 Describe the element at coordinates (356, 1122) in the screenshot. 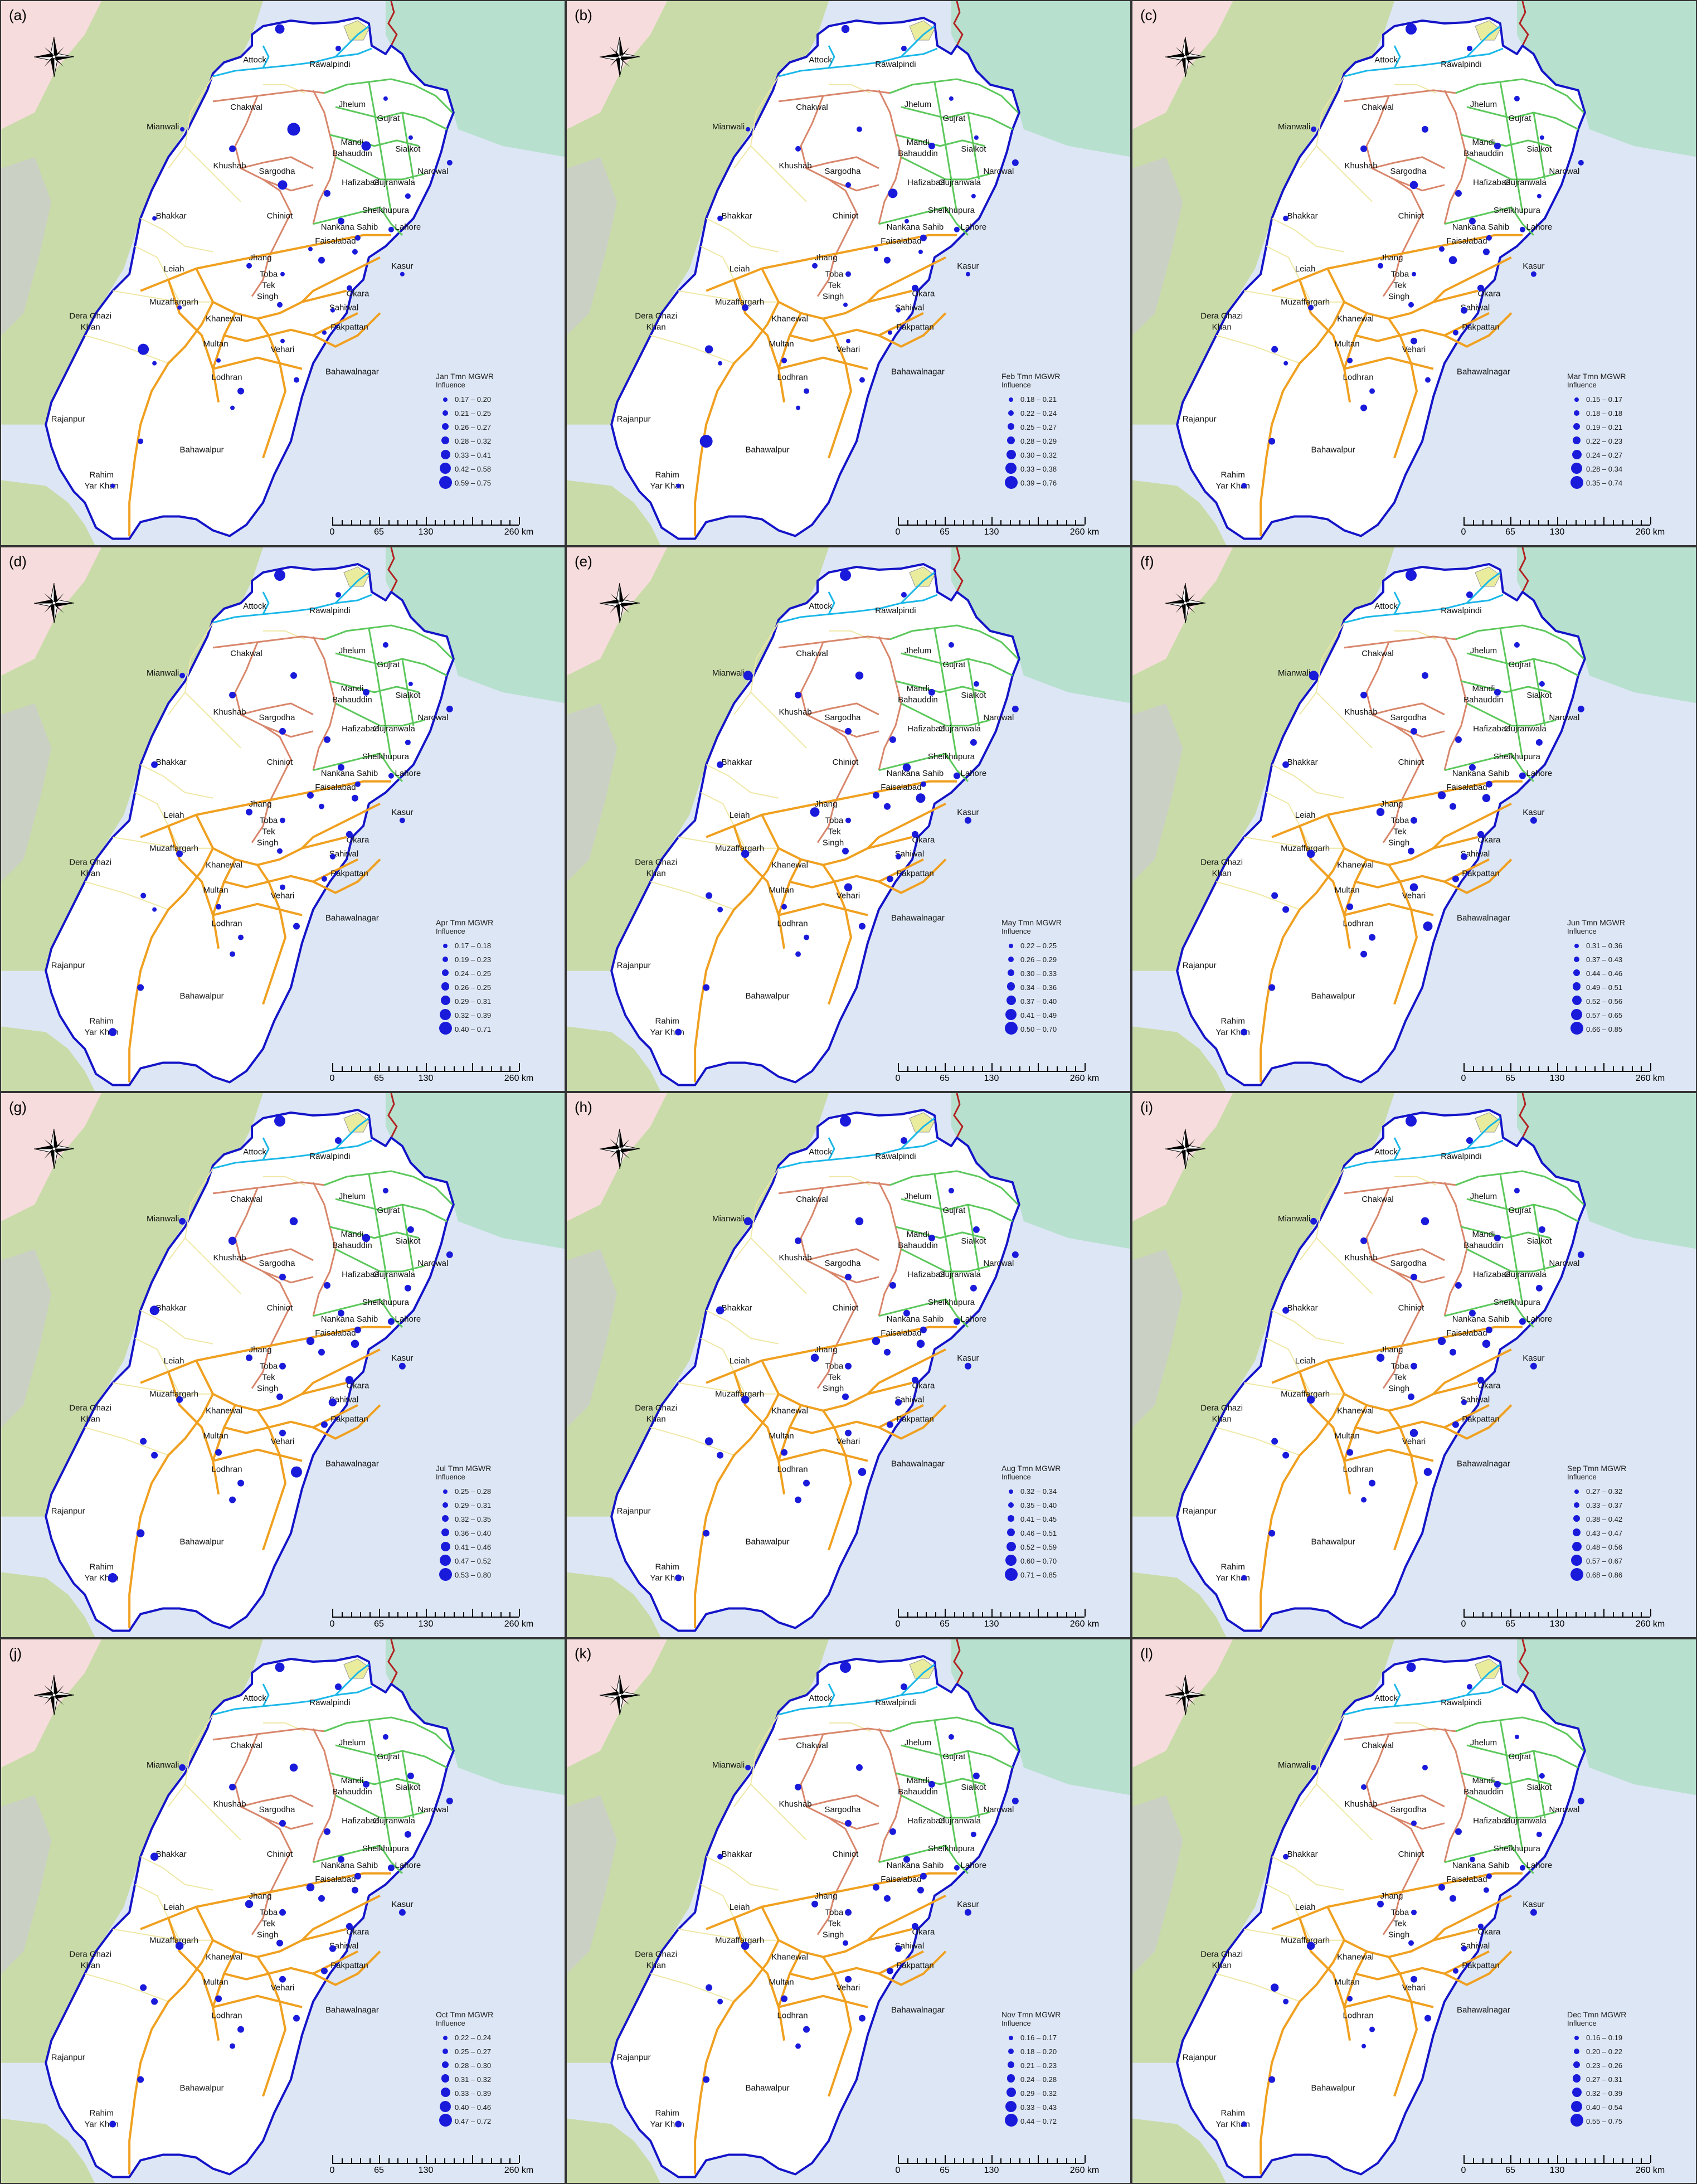

I see `lake` at that location.